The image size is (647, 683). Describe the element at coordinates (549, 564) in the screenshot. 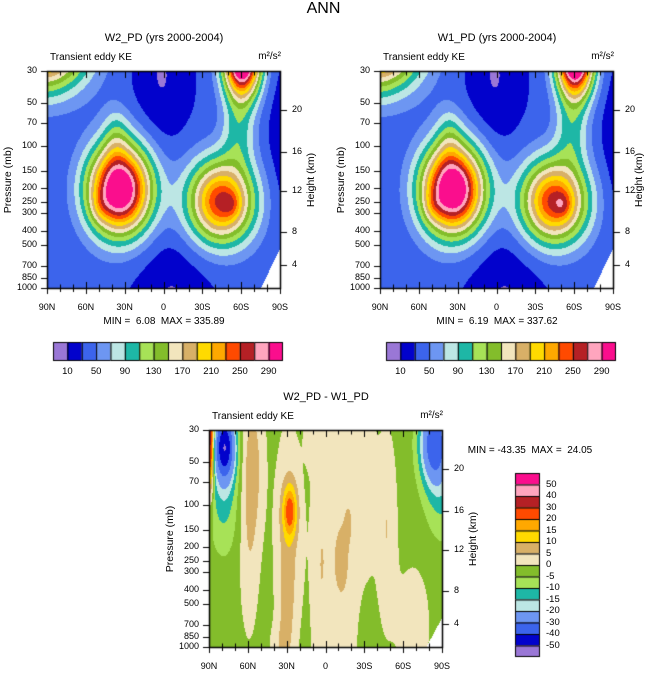

I see `colorbar-tick-label: 0` at that location.